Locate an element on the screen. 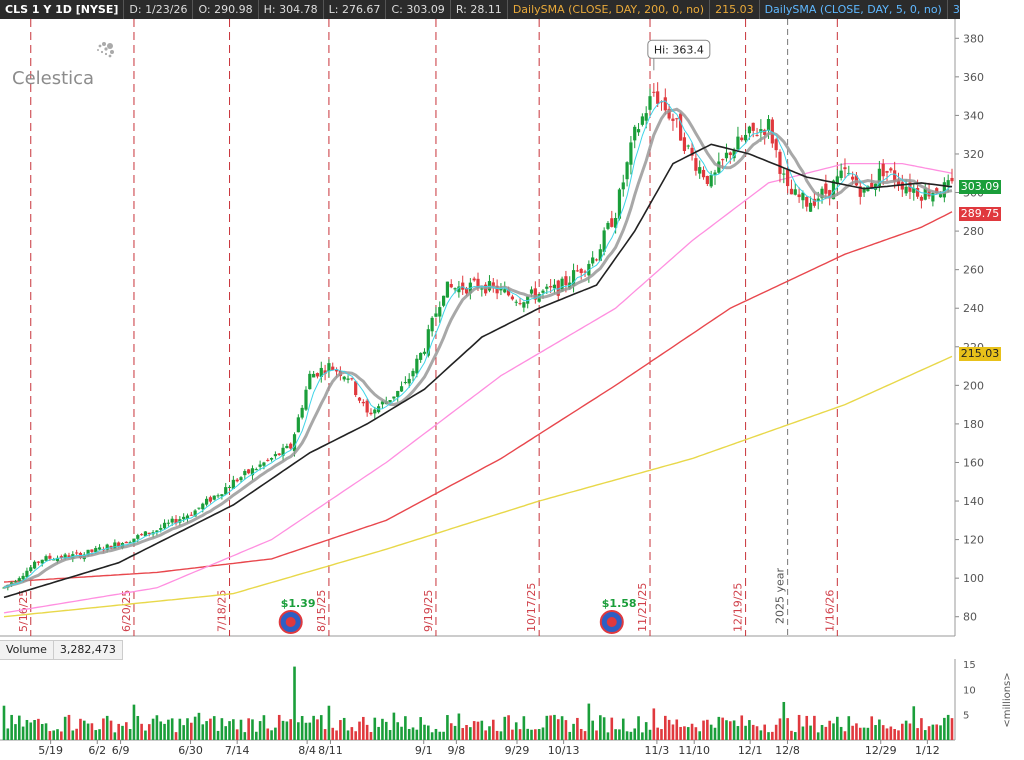 This screenshot has height=760, width=1024. symbol-label: CLS 1 Y 1D [NYSE] is located at coordinates (62, 9).